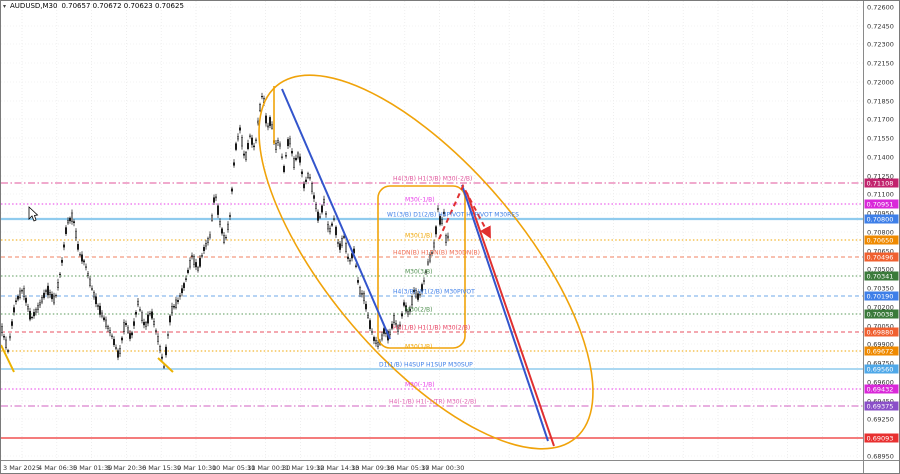 The height and width of the screenshot is (474, 900). Describe the element at coordinates (880, 370) in the screenshot. I see `svg-text: 0.69560` at that location.